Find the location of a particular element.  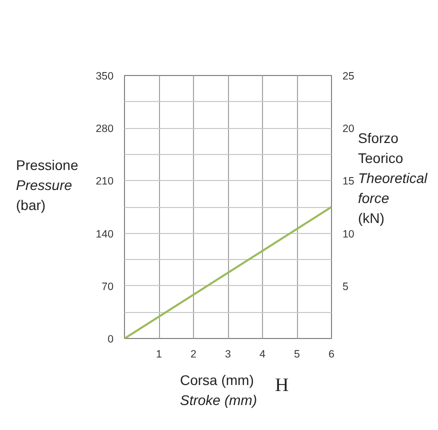

y-tick-label: 0 is located at coordinates (111, 340).